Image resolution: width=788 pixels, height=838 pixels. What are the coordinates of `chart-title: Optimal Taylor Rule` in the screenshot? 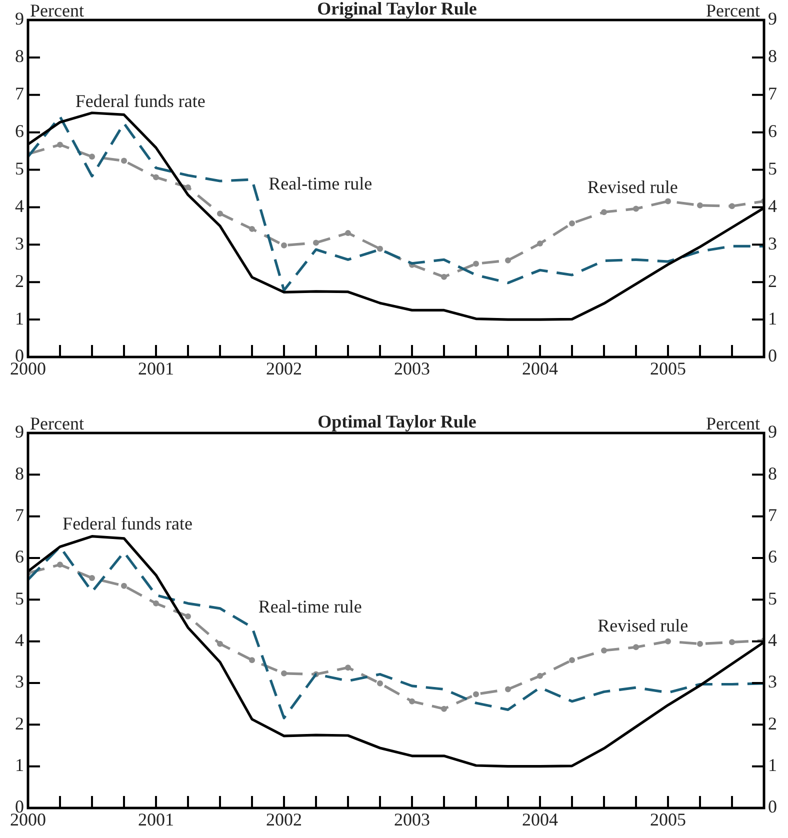 It's located at (397, 422).